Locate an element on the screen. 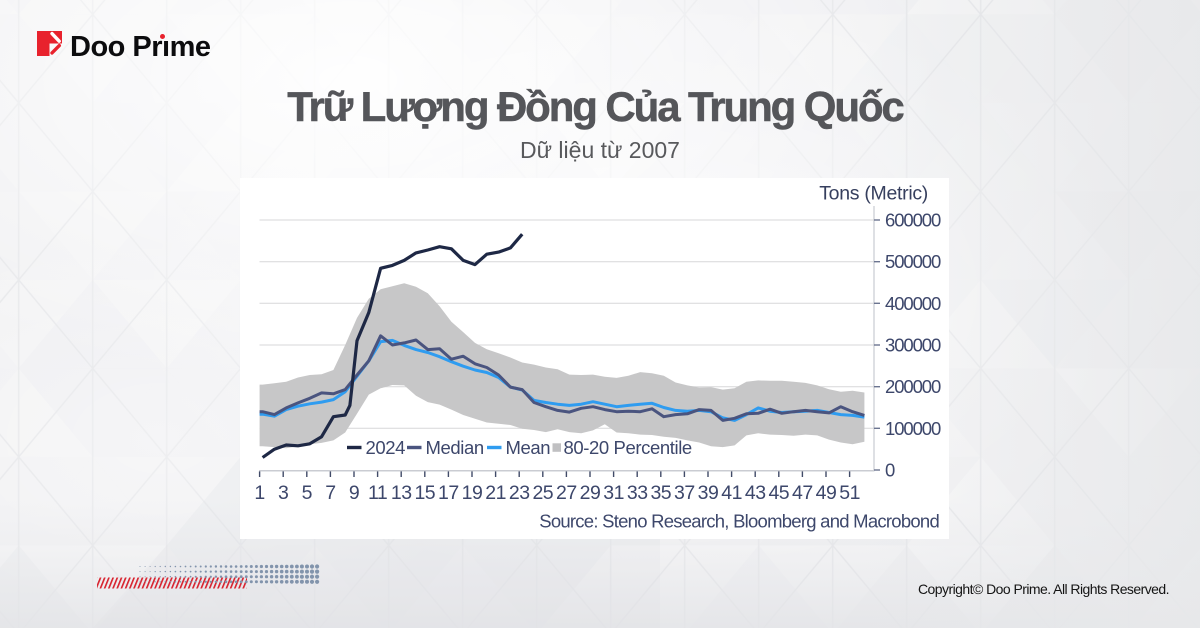 The width and height of the screenshot is (1200, 628). svg-text: 33 is located at coordinates (637, 493).